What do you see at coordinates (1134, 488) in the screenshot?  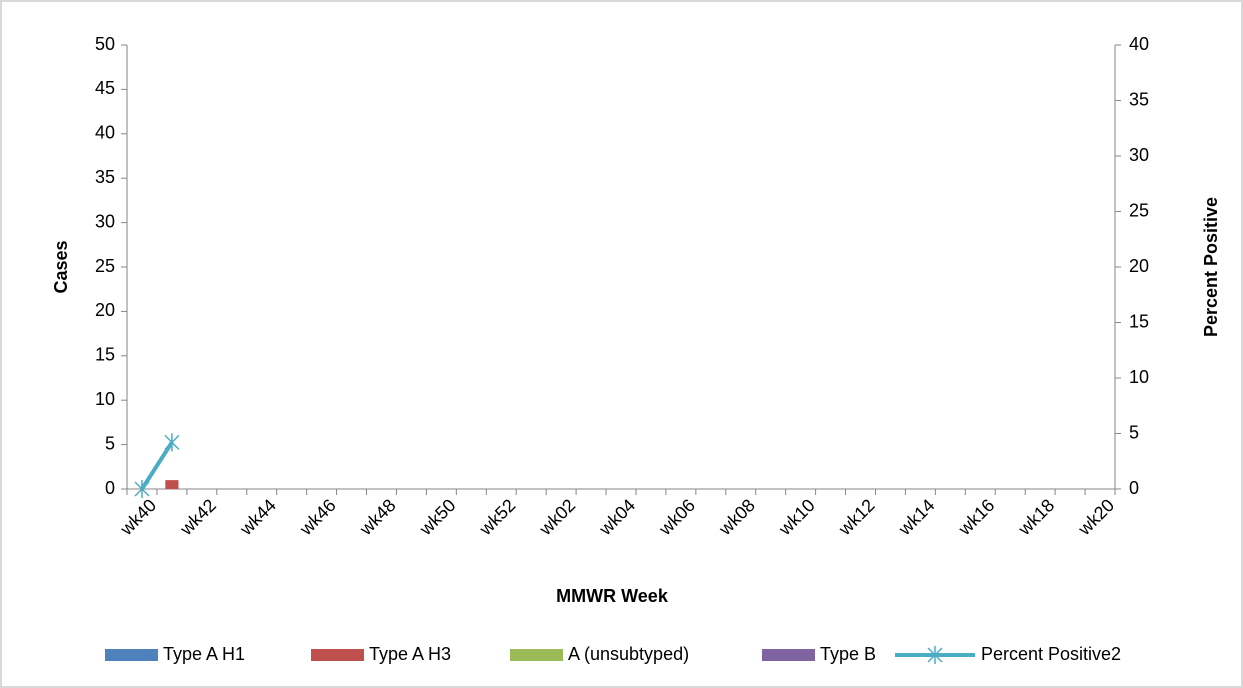 I see `y2-tick-label: 0` at bounding box center [1134, 488].